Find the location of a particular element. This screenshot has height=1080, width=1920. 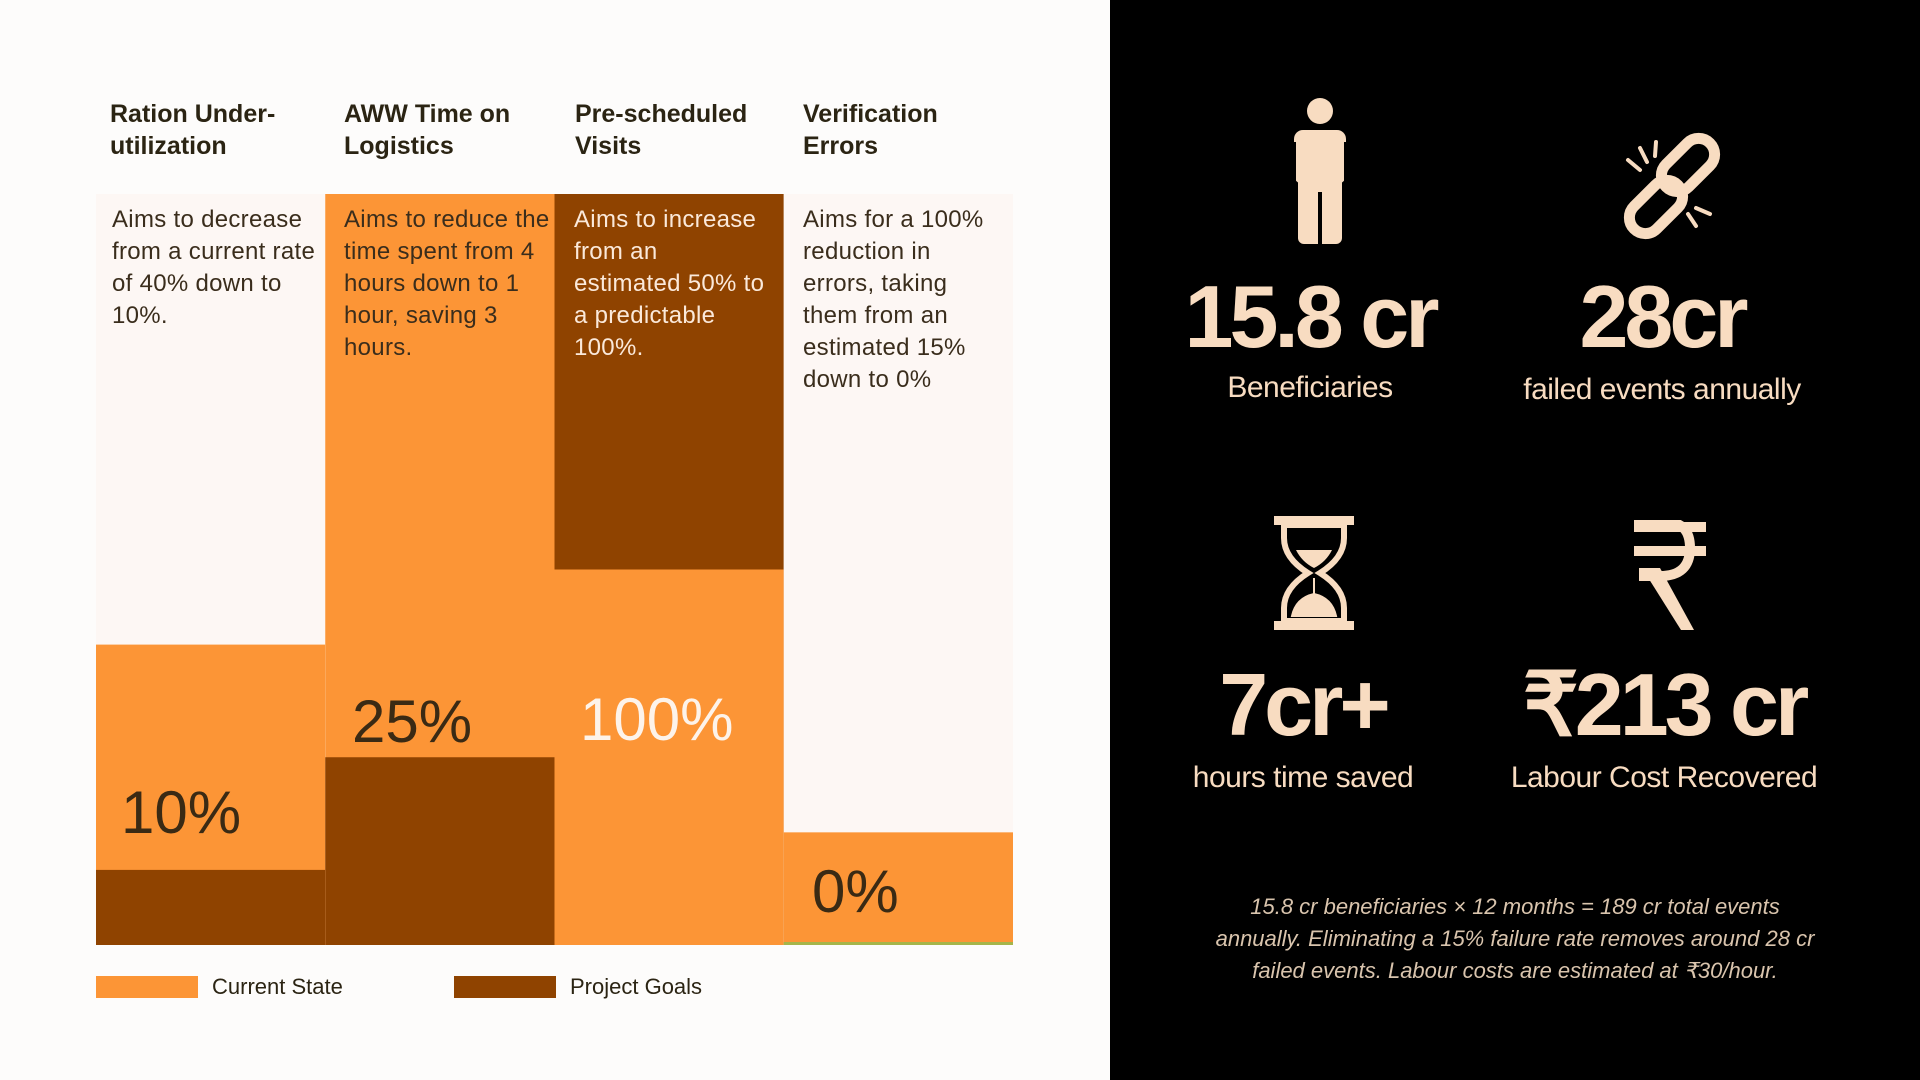

stat-label-hours-saved: hours time saved is located at coordinates (1303, 777).